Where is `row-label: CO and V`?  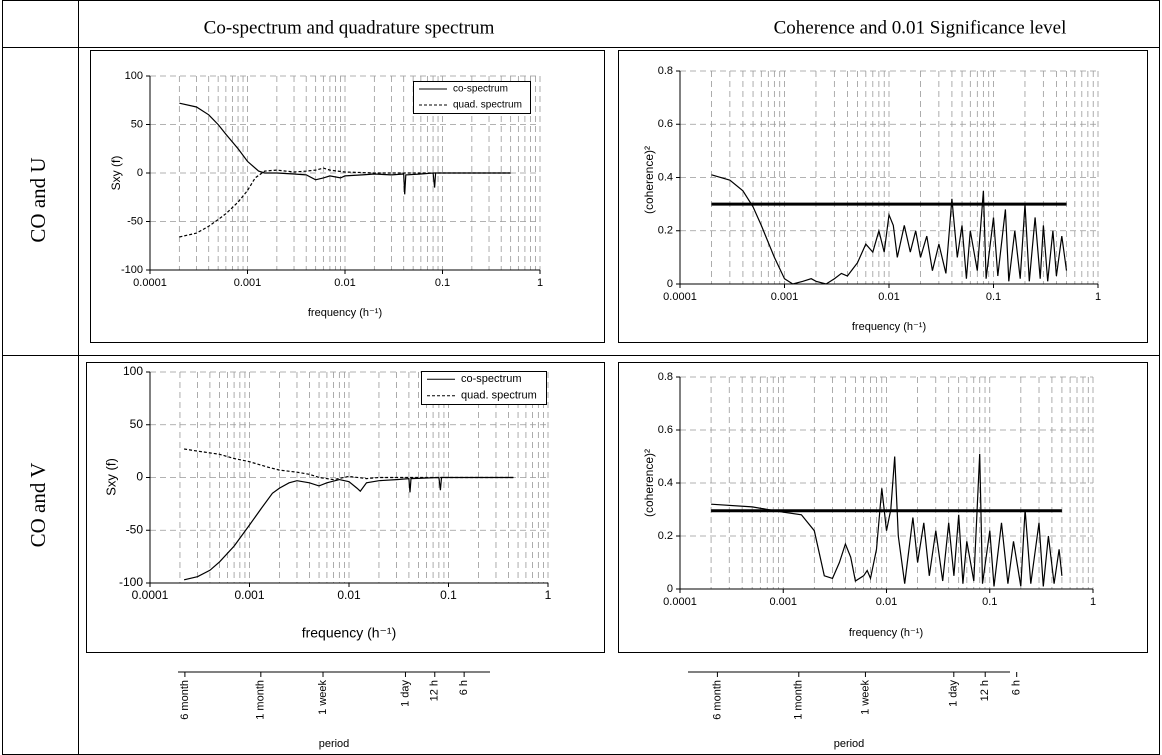 row-label: CO and V is located at coordinates (38, 505).